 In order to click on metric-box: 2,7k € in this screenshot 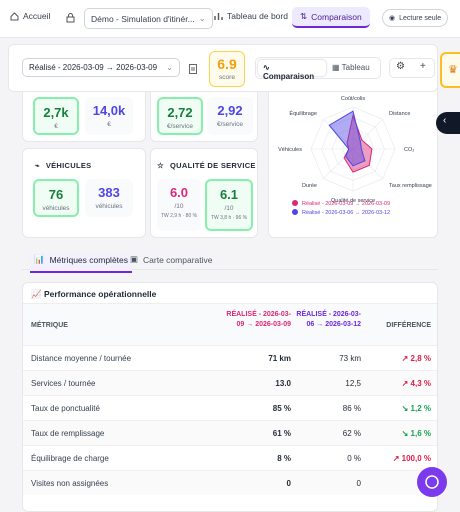, I will do `click(56, 116)`.